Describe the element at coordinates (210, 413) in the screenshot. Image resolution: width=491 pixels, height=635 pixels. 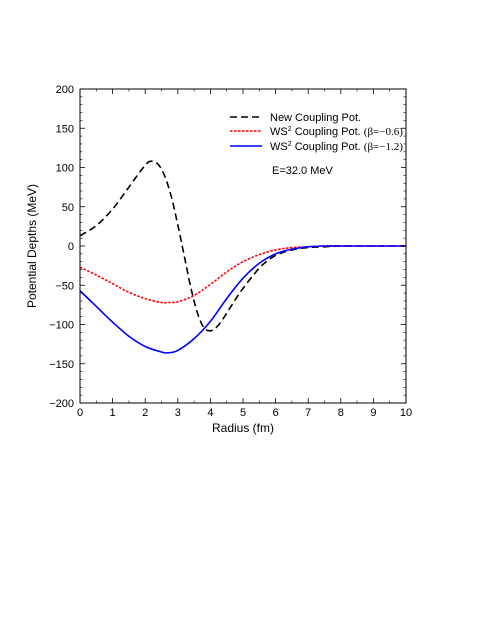
I see `x-tick-label: 4` at that location.